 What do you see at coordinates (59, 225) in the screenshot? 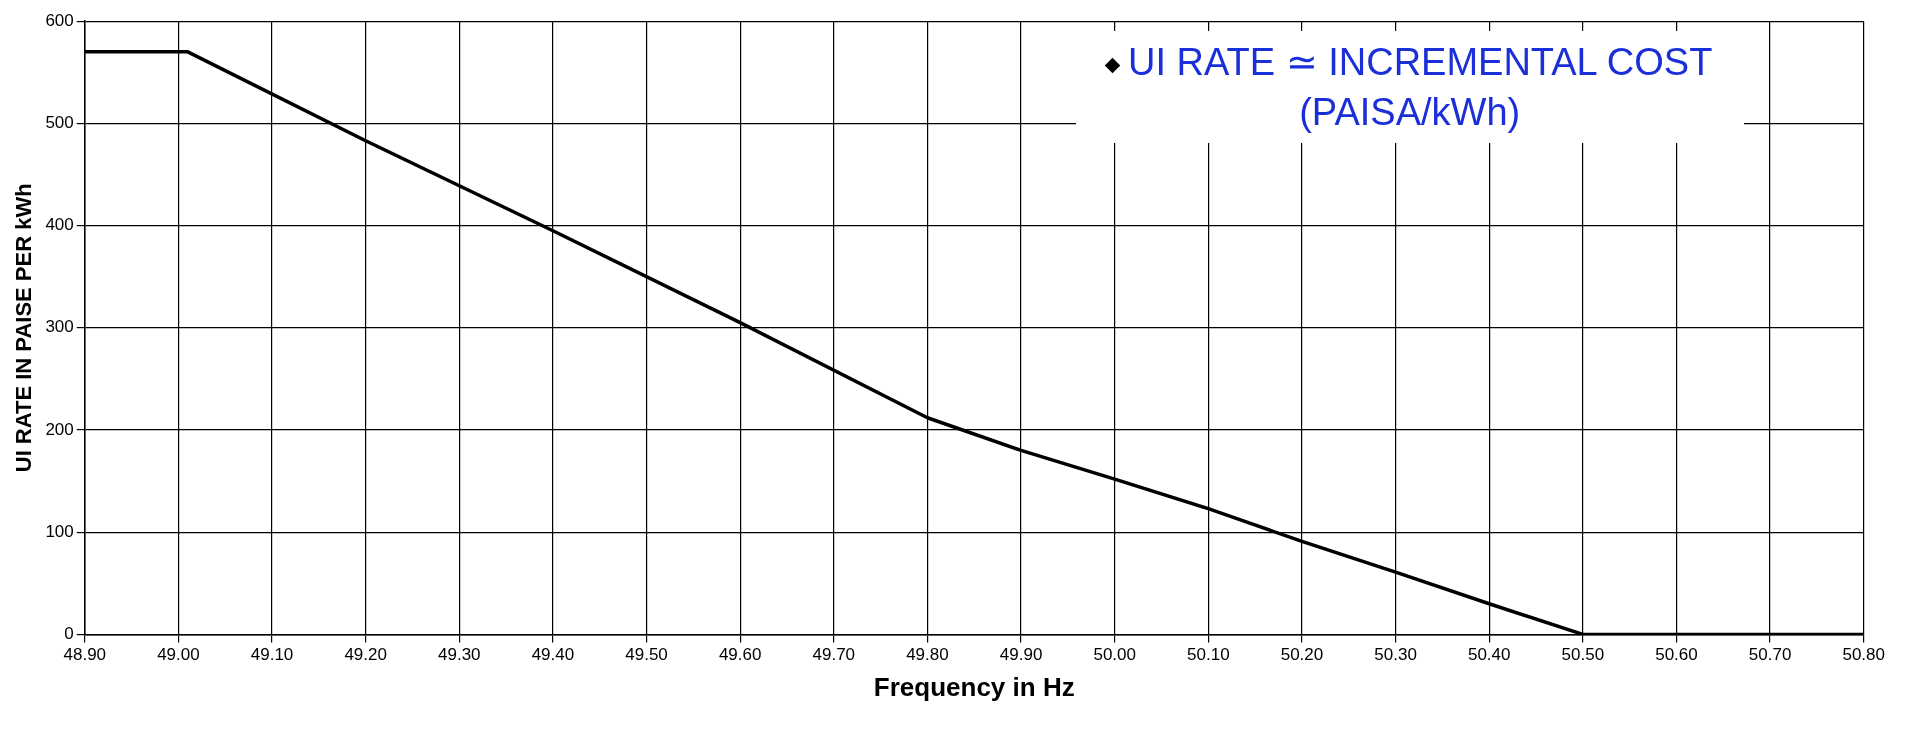
I see `y-tick-label: 400` at bounding box center [59, 225].